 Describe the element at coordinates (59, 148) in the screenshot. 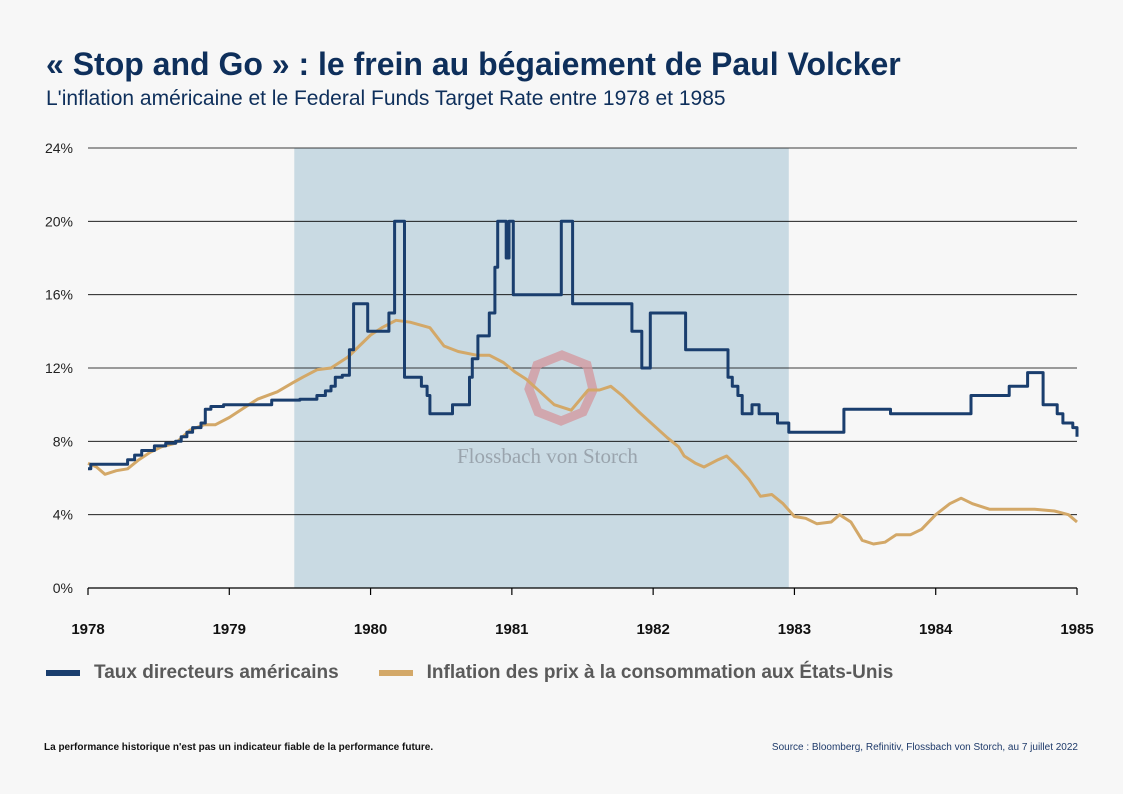

I see `y-tick-label: 24%` at that location.